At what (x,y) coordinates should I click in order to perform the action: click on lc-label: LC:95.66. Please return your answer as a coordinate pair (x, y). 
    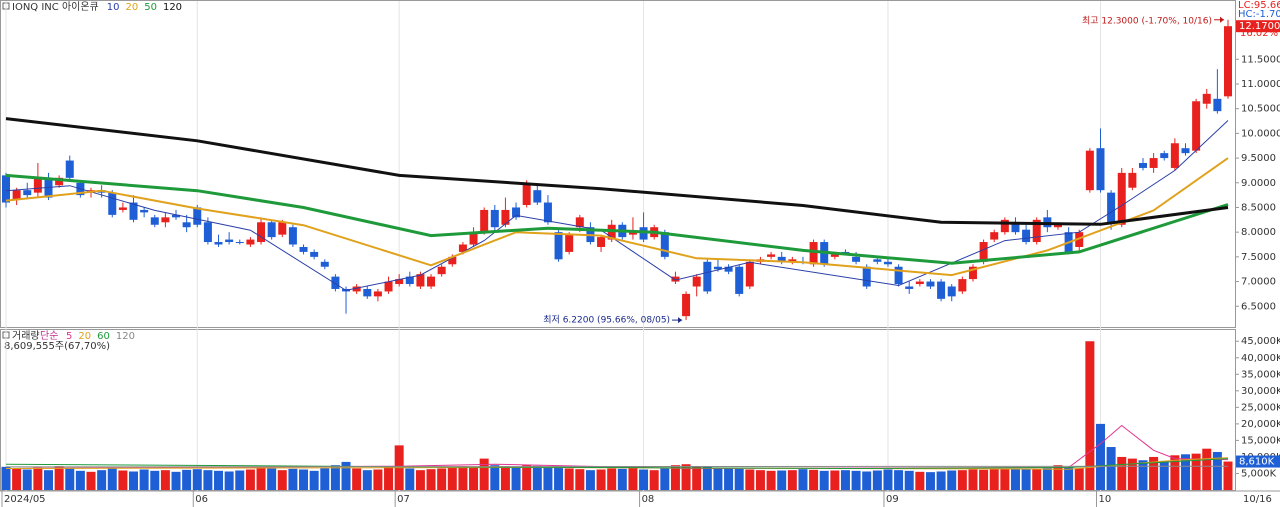
    Looking at the image, I should click on (1259, 5).